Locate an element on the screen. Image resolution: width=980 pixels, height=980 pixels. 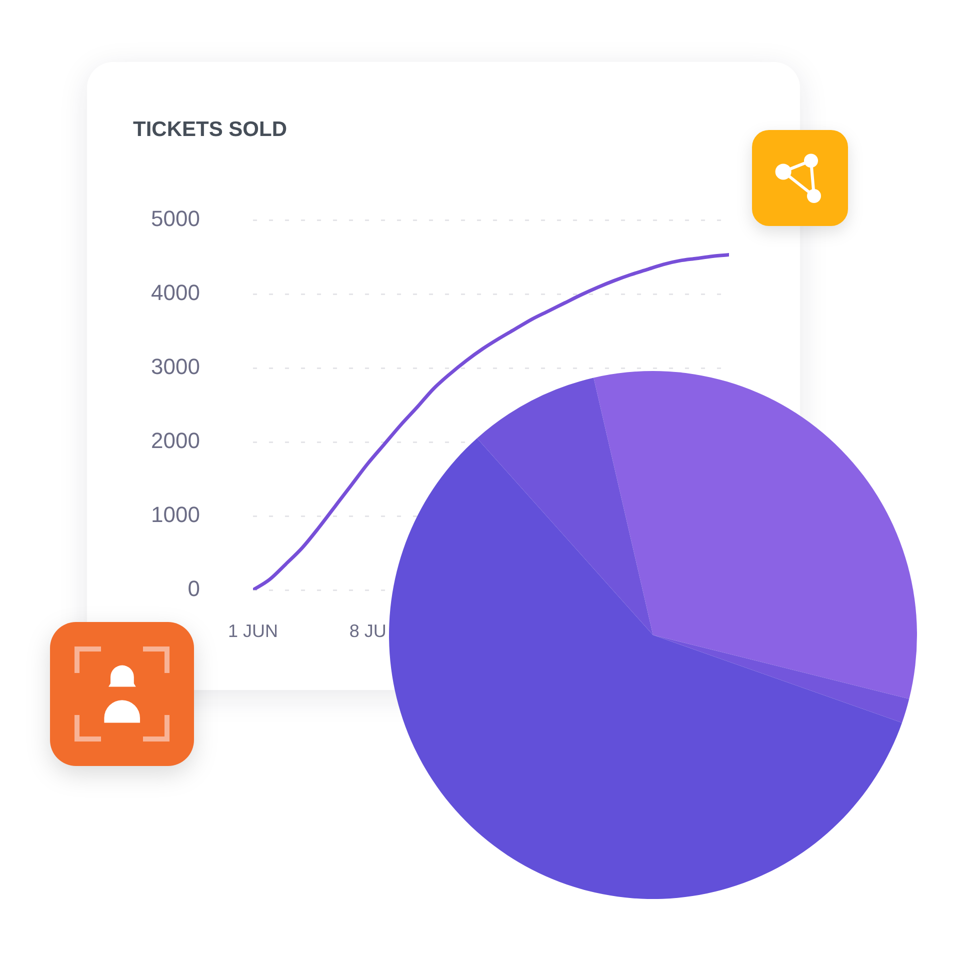
x-tick-label: 1 JUN is located at coordinates (253, 630).